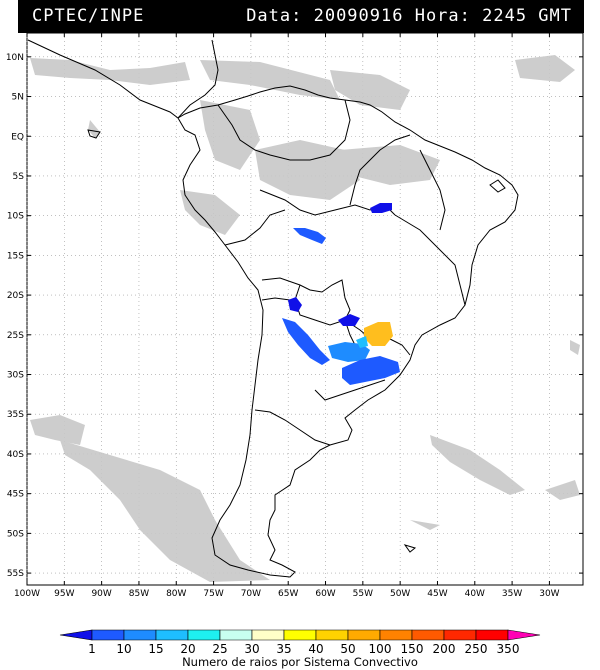 This screenshot has height=670, width=600. I want to click on colorbar-label: 30, so click(251, 649).